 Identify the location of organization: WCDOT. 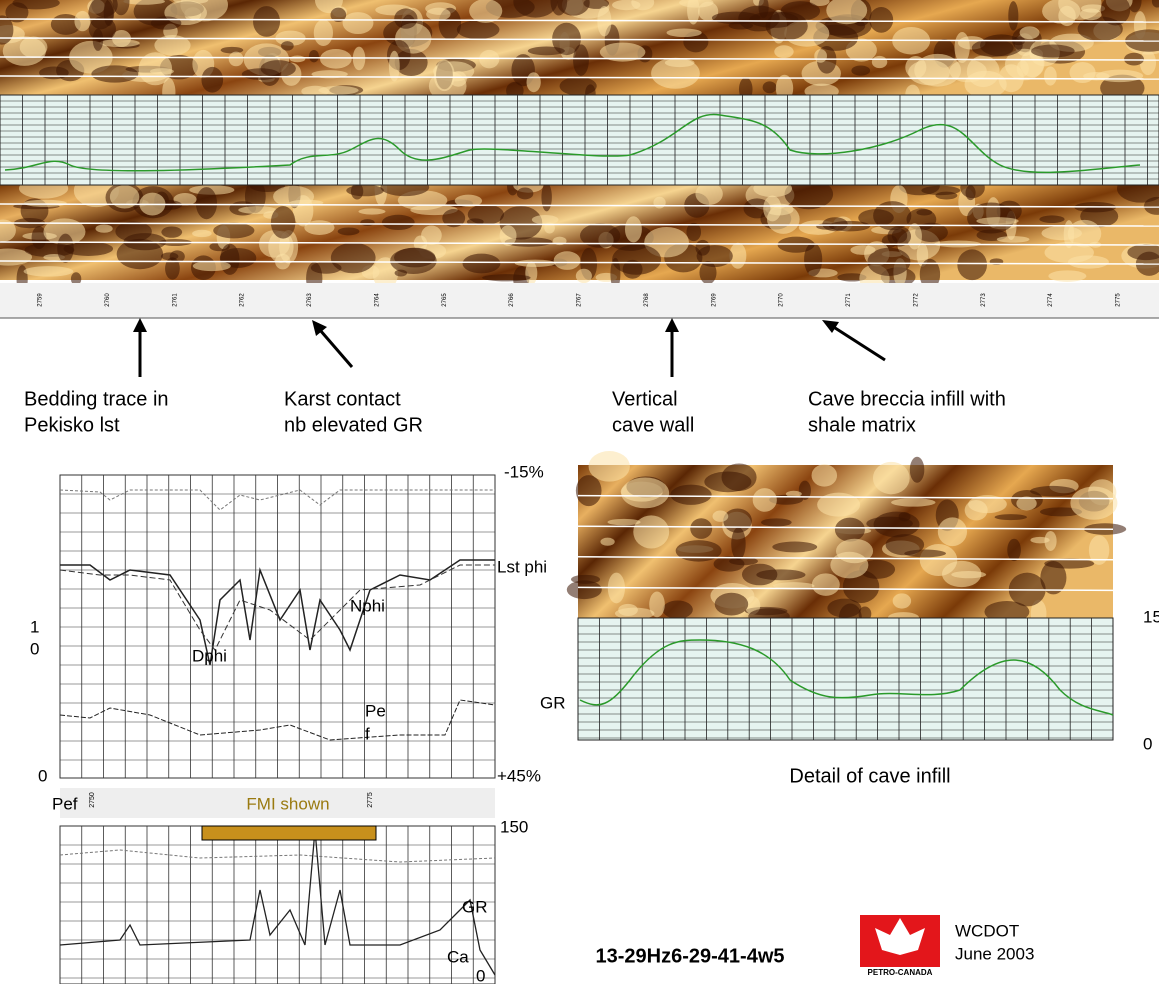
(987, 930).